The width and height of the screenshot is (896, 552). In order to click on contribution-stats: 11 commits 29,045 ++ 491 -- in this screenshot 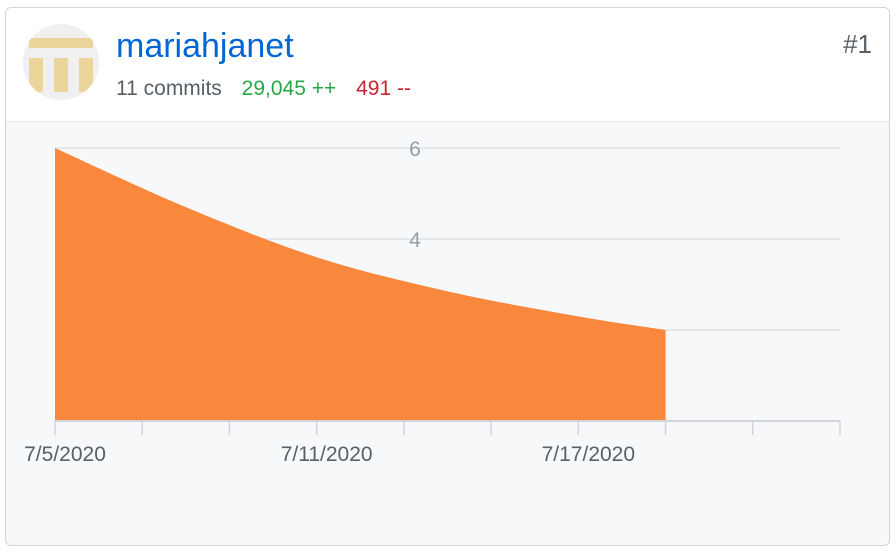, I will do `click(263, 89)`.